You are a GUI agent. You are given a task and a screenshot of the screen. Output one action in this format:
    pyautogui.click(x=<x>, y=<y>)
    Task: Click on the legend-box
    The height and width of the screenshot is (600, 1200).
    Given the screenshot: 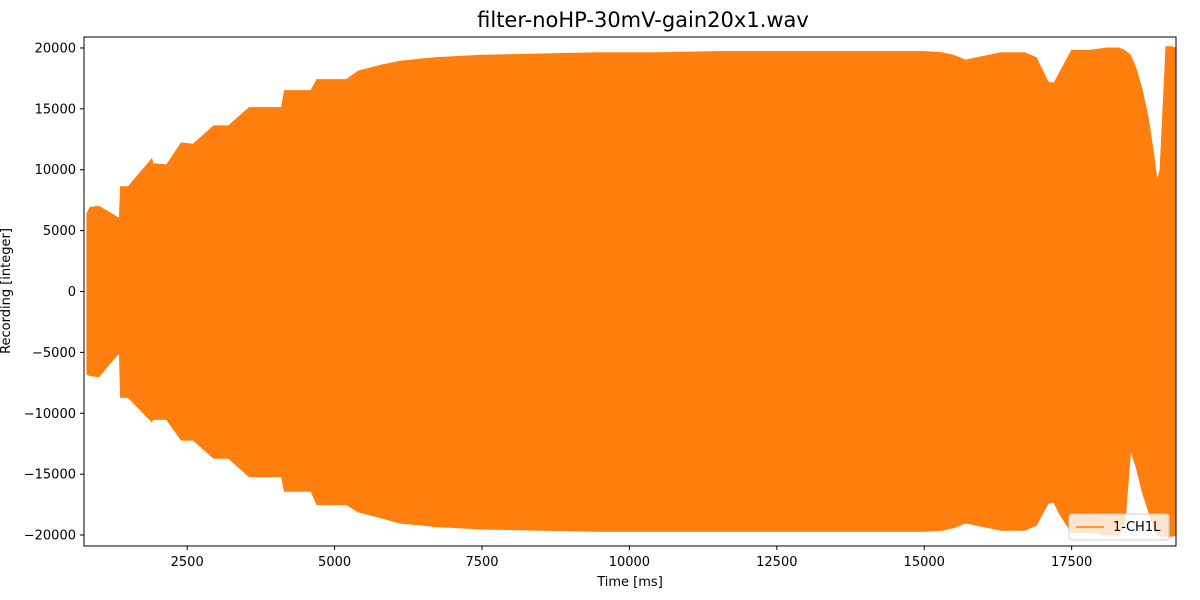 What is the action you would take?
    pyautogui.click(x=1119, y=527)
    